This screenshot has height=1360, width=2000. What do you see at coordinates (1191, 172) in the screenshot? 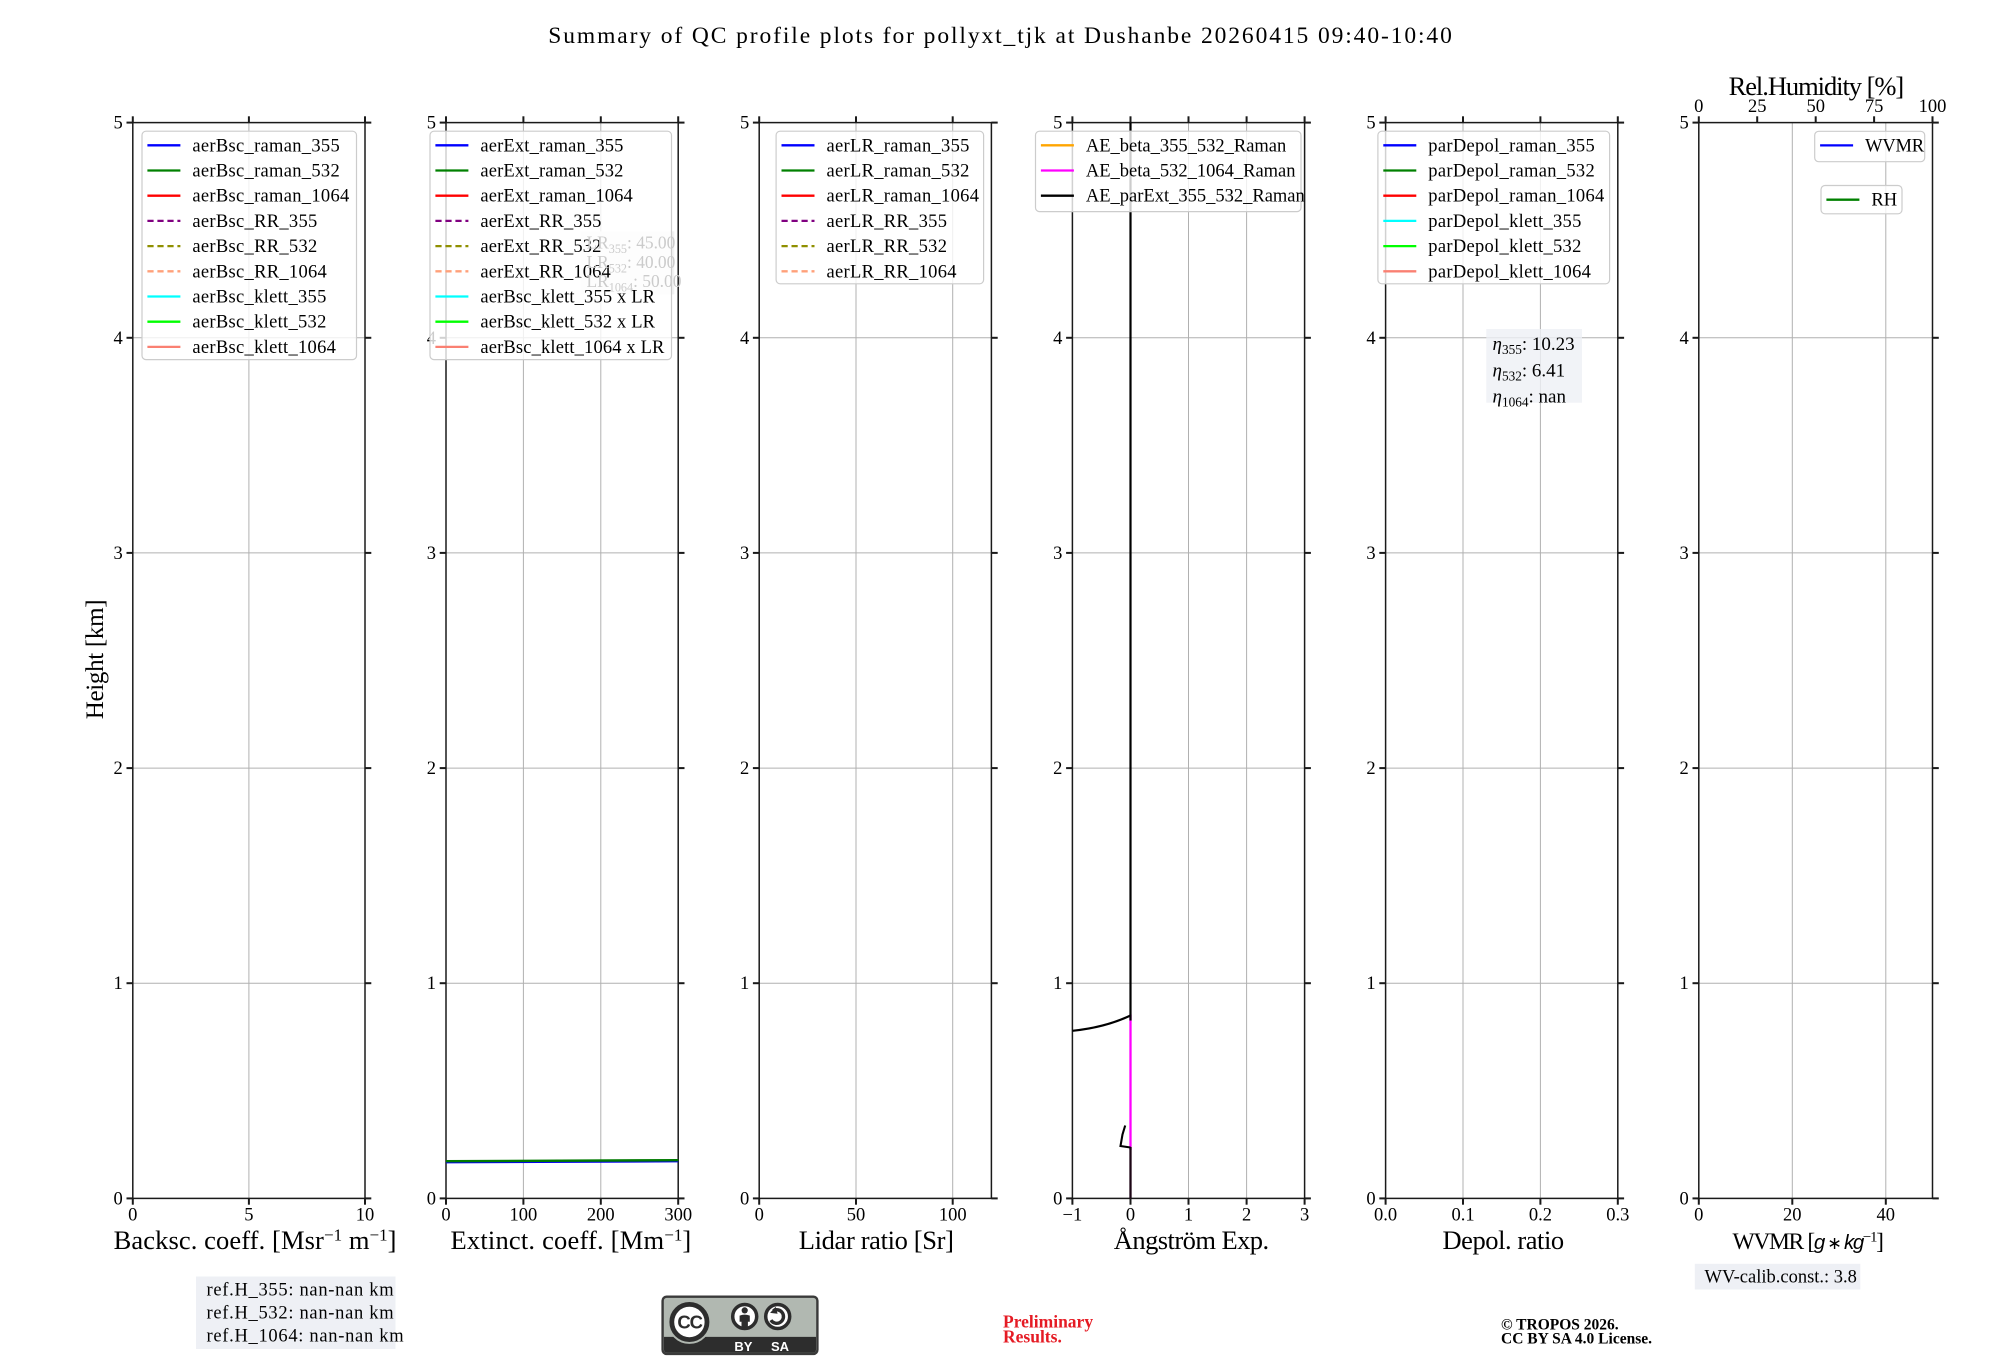
I see `svg-text: AE_beta_532_1064_Raman` at bounding box center [1191, 172].